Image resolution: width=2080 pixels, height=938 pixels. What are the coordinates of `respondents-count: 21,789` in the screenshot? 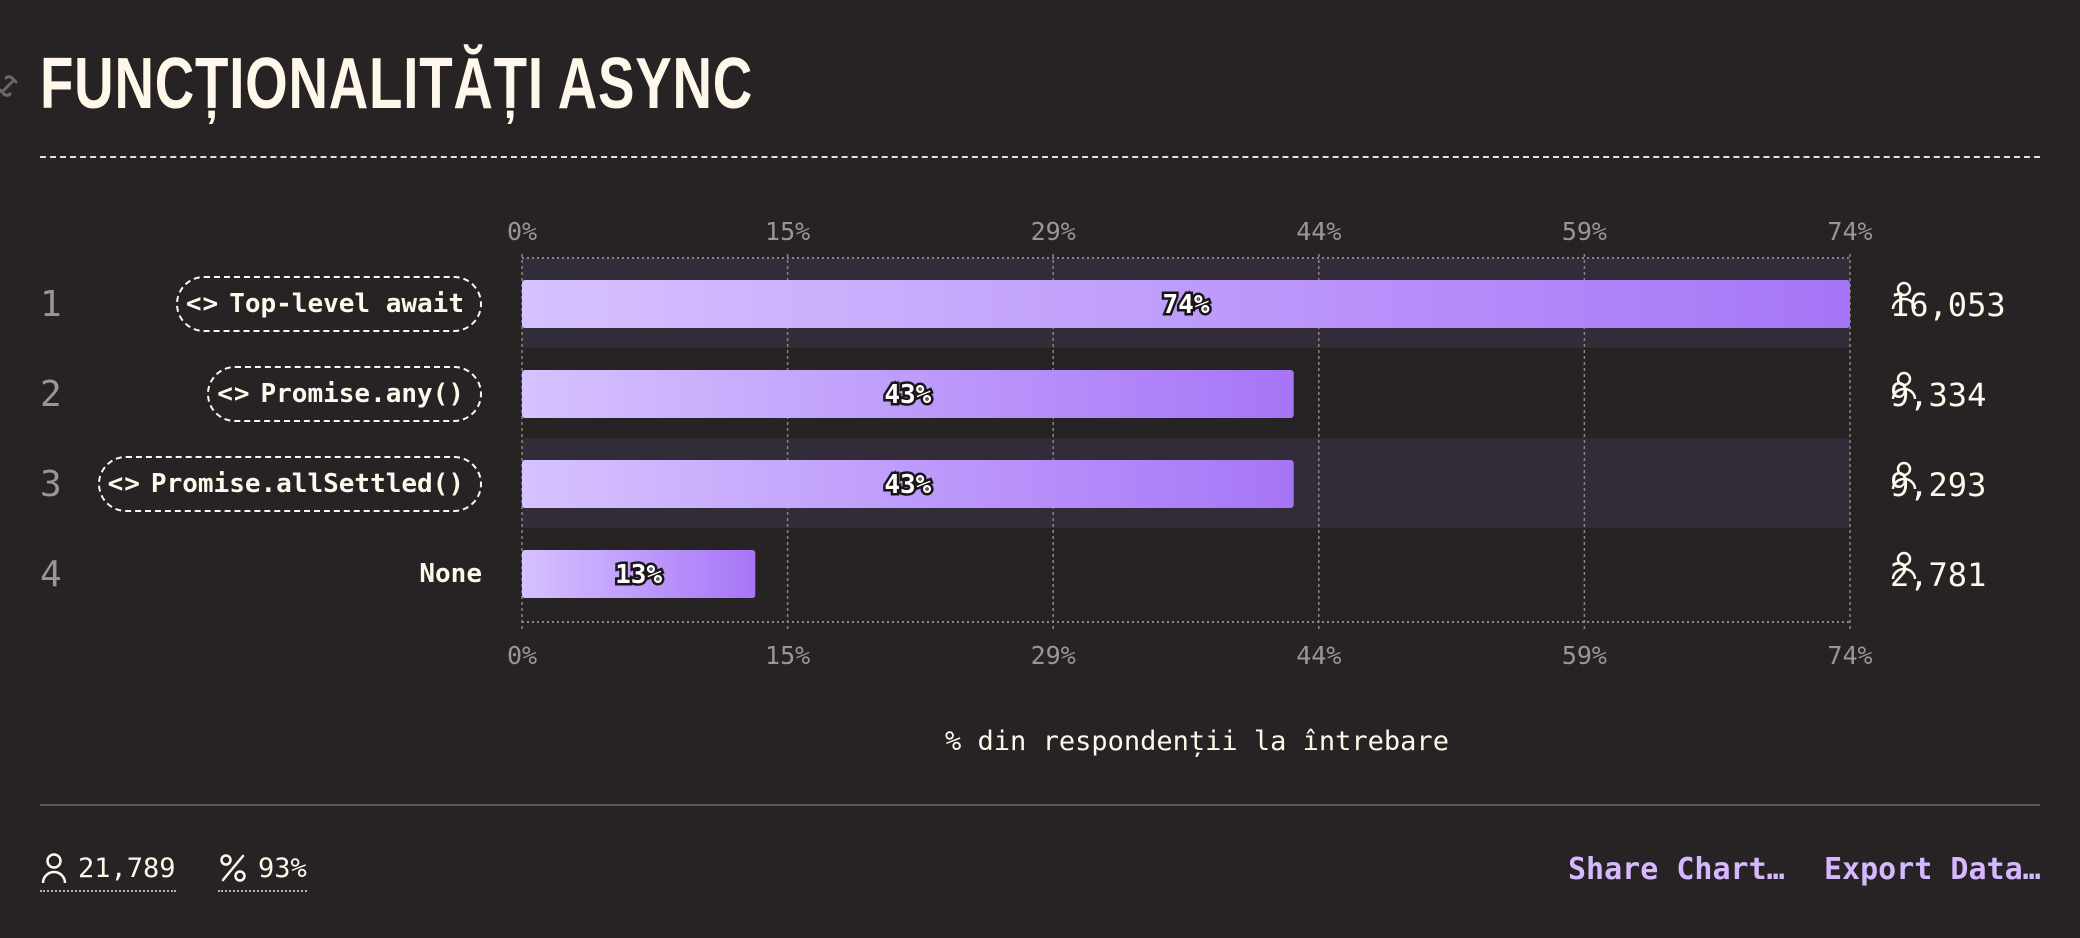 It's located at (127, 868).